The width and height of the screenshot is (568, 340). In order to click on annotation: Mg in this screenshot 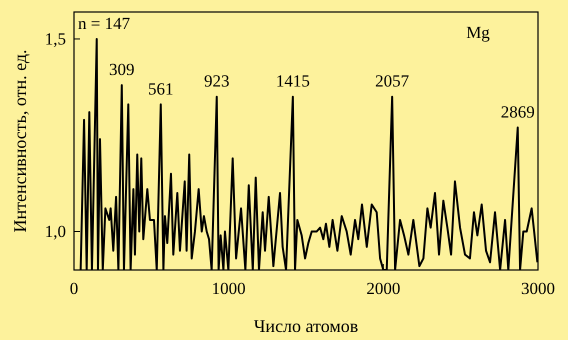, I will do `click(478, 32)`.